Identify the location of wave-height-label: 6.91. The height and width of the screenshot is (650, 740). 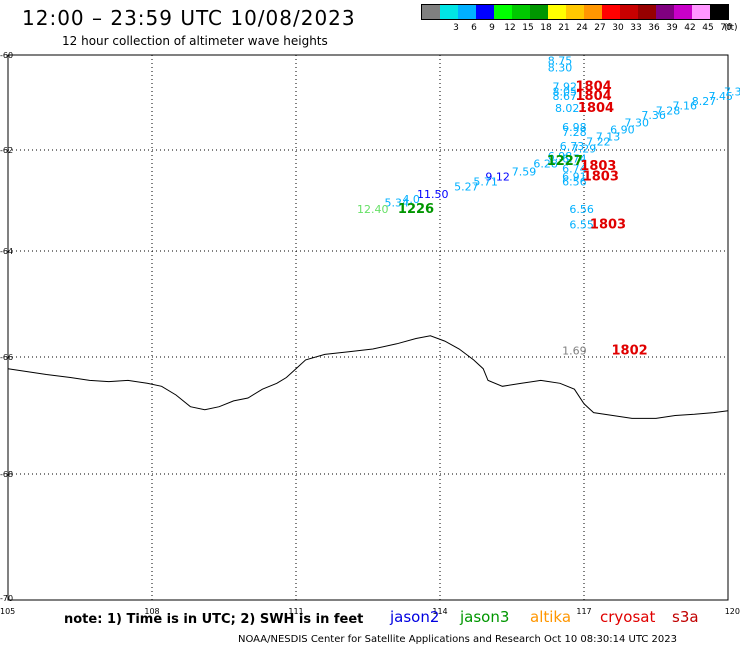
(574, 176).